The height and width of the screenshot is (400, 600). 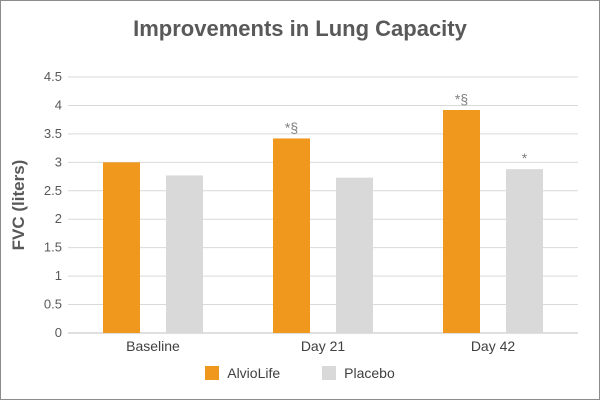 I want to click on y-tick-label: 3.5, so click(x=53, y=133).